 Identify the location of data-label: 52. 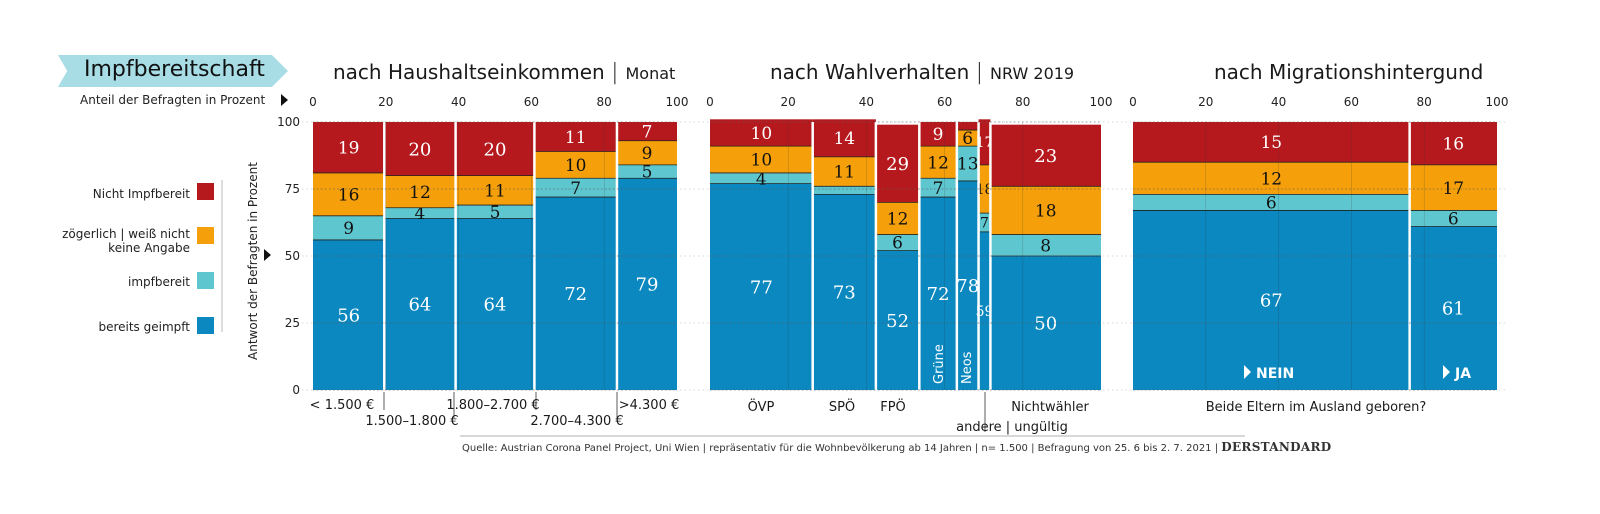
(897, 321).